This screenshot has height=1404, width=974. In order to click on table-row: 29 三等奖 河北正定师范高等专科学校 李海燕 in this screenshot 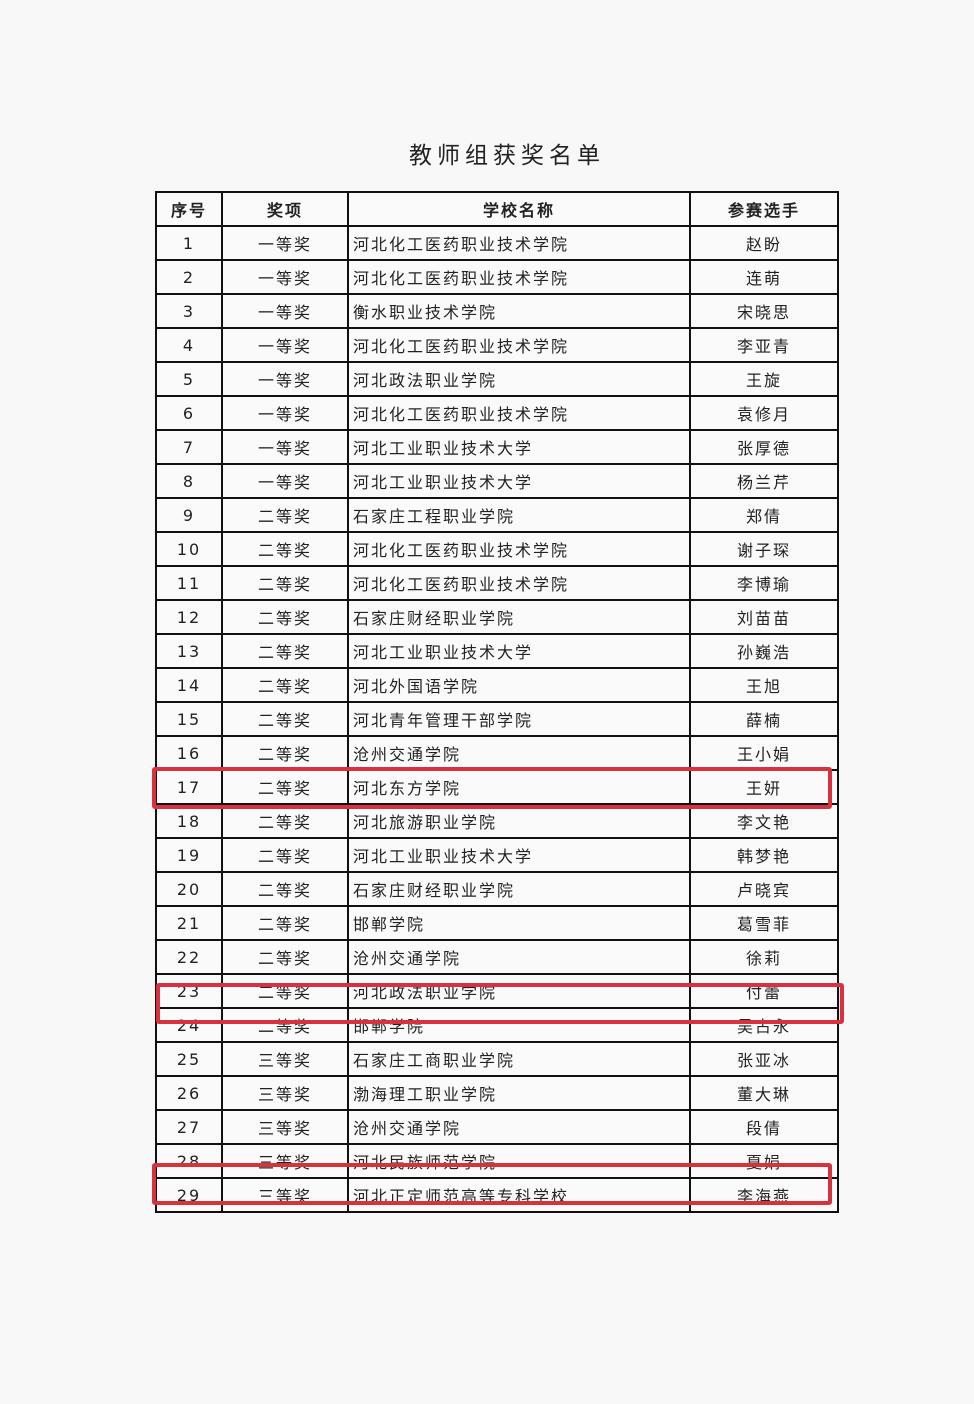, I will do `click(497, 1195)`.